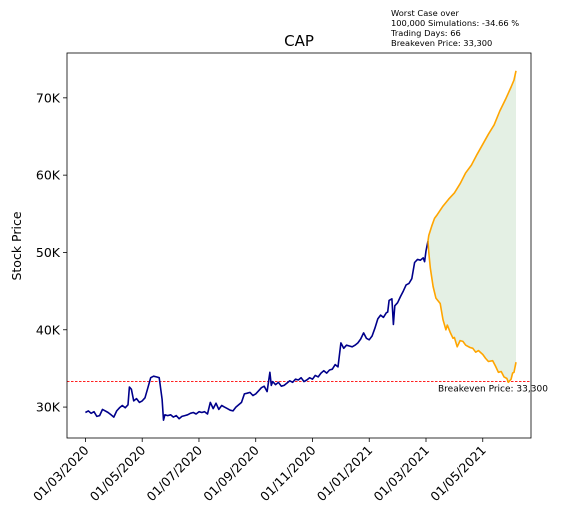 The height and width of the screenshot is (524, 566). Describe the element at coordinates (48, 175) in the screenshot. I see `y-tick-label: 60K` at that location.